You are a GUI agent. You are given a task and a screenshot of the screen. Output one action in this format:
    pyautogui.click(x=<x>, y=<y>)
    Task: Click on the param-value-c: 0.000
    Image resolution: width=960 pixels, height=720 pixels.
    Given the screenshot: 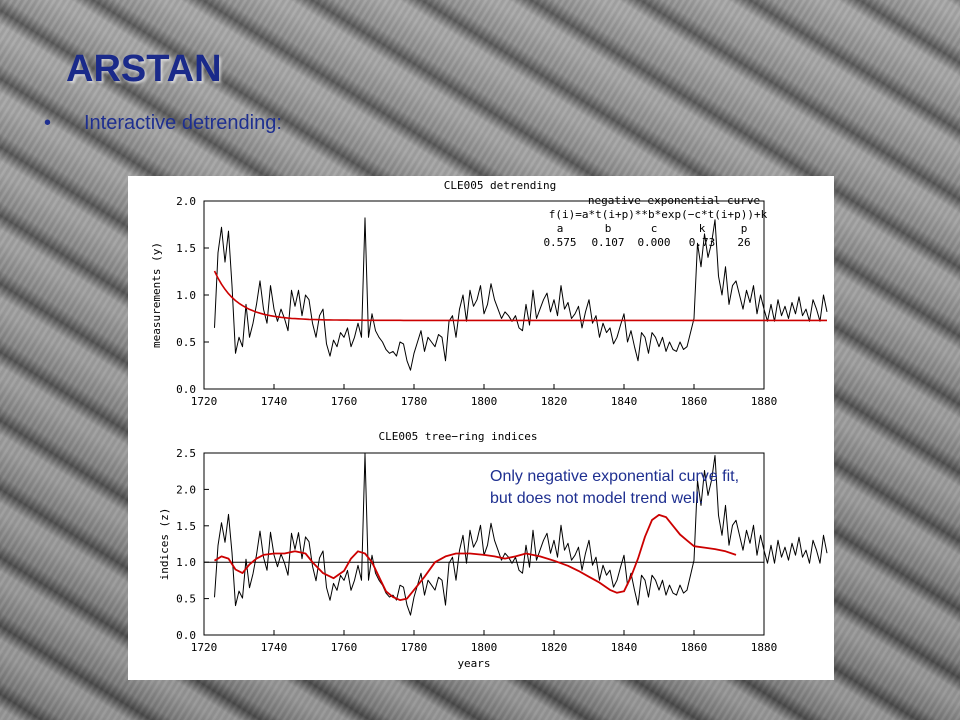 What is the action you would take?
    pyautogui.click(x=653, y=242)
    